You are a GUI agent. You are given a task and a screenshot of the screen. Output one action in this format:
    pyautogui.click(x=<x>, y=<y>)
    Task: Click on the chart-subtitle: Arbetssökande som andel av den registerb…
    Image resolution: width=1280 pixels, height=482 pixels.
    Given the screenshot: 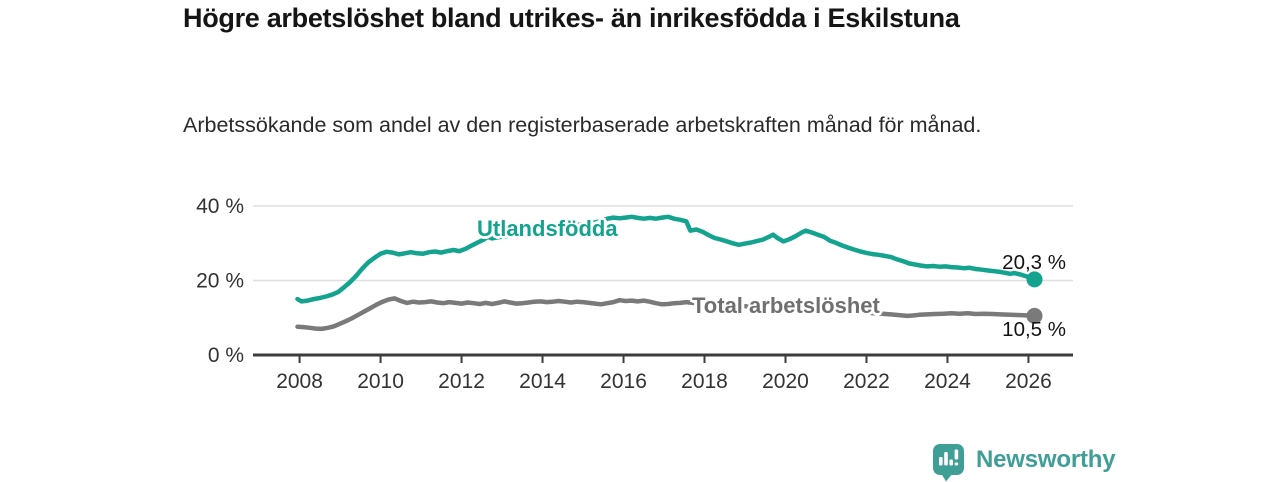 What is the action you would take?
    pyautogui.click(x=582, y=125)
    